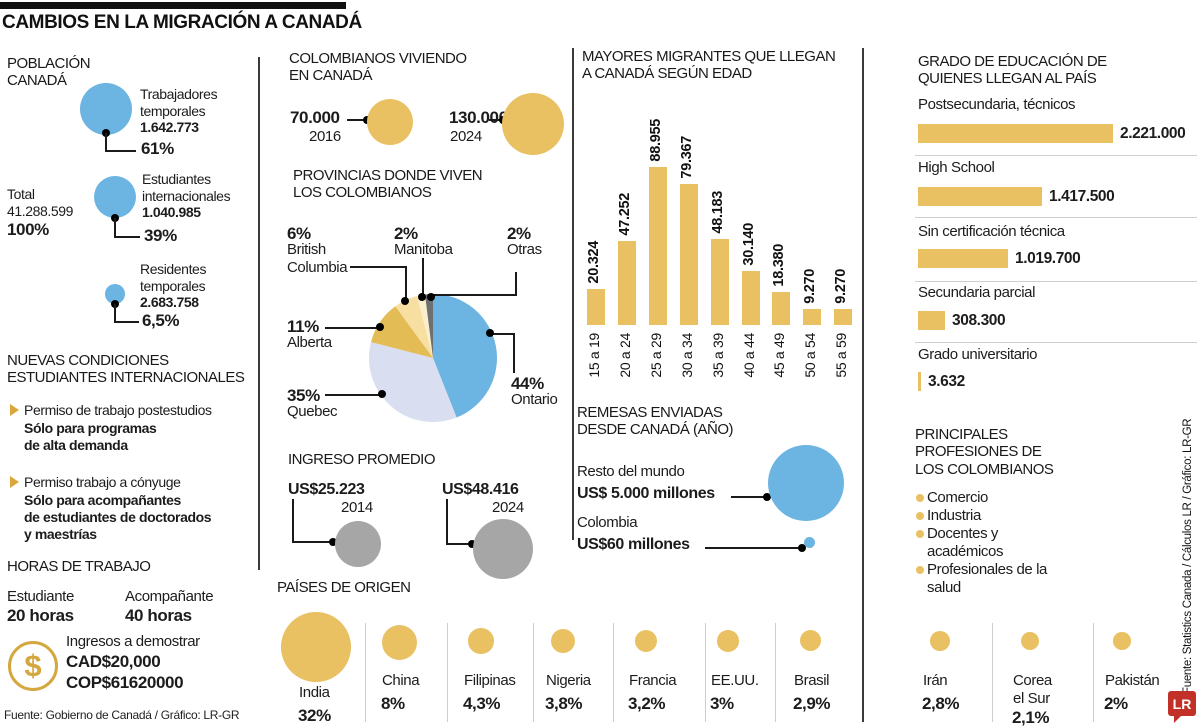 This screenshot has width=1200, height=728. I want to click on province-pct: 2%, so click(406, 233).